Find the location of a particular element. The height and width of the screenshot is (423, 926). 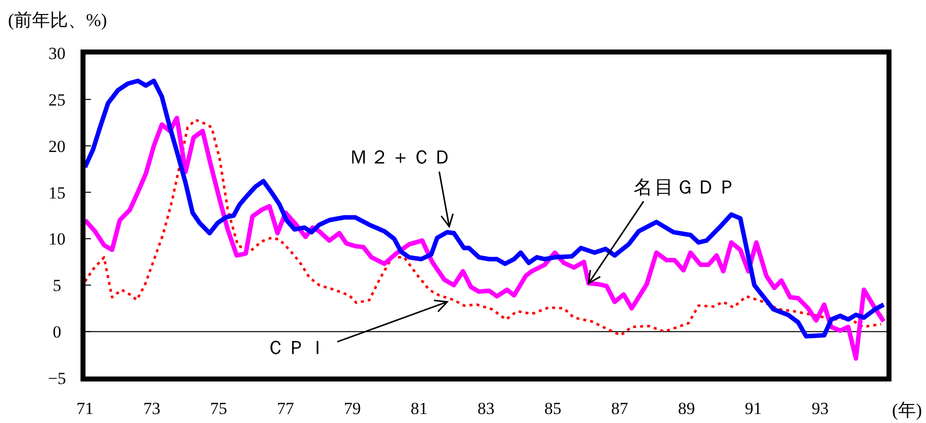

x-tick-label: 93 is located at coordinates (820, 408).